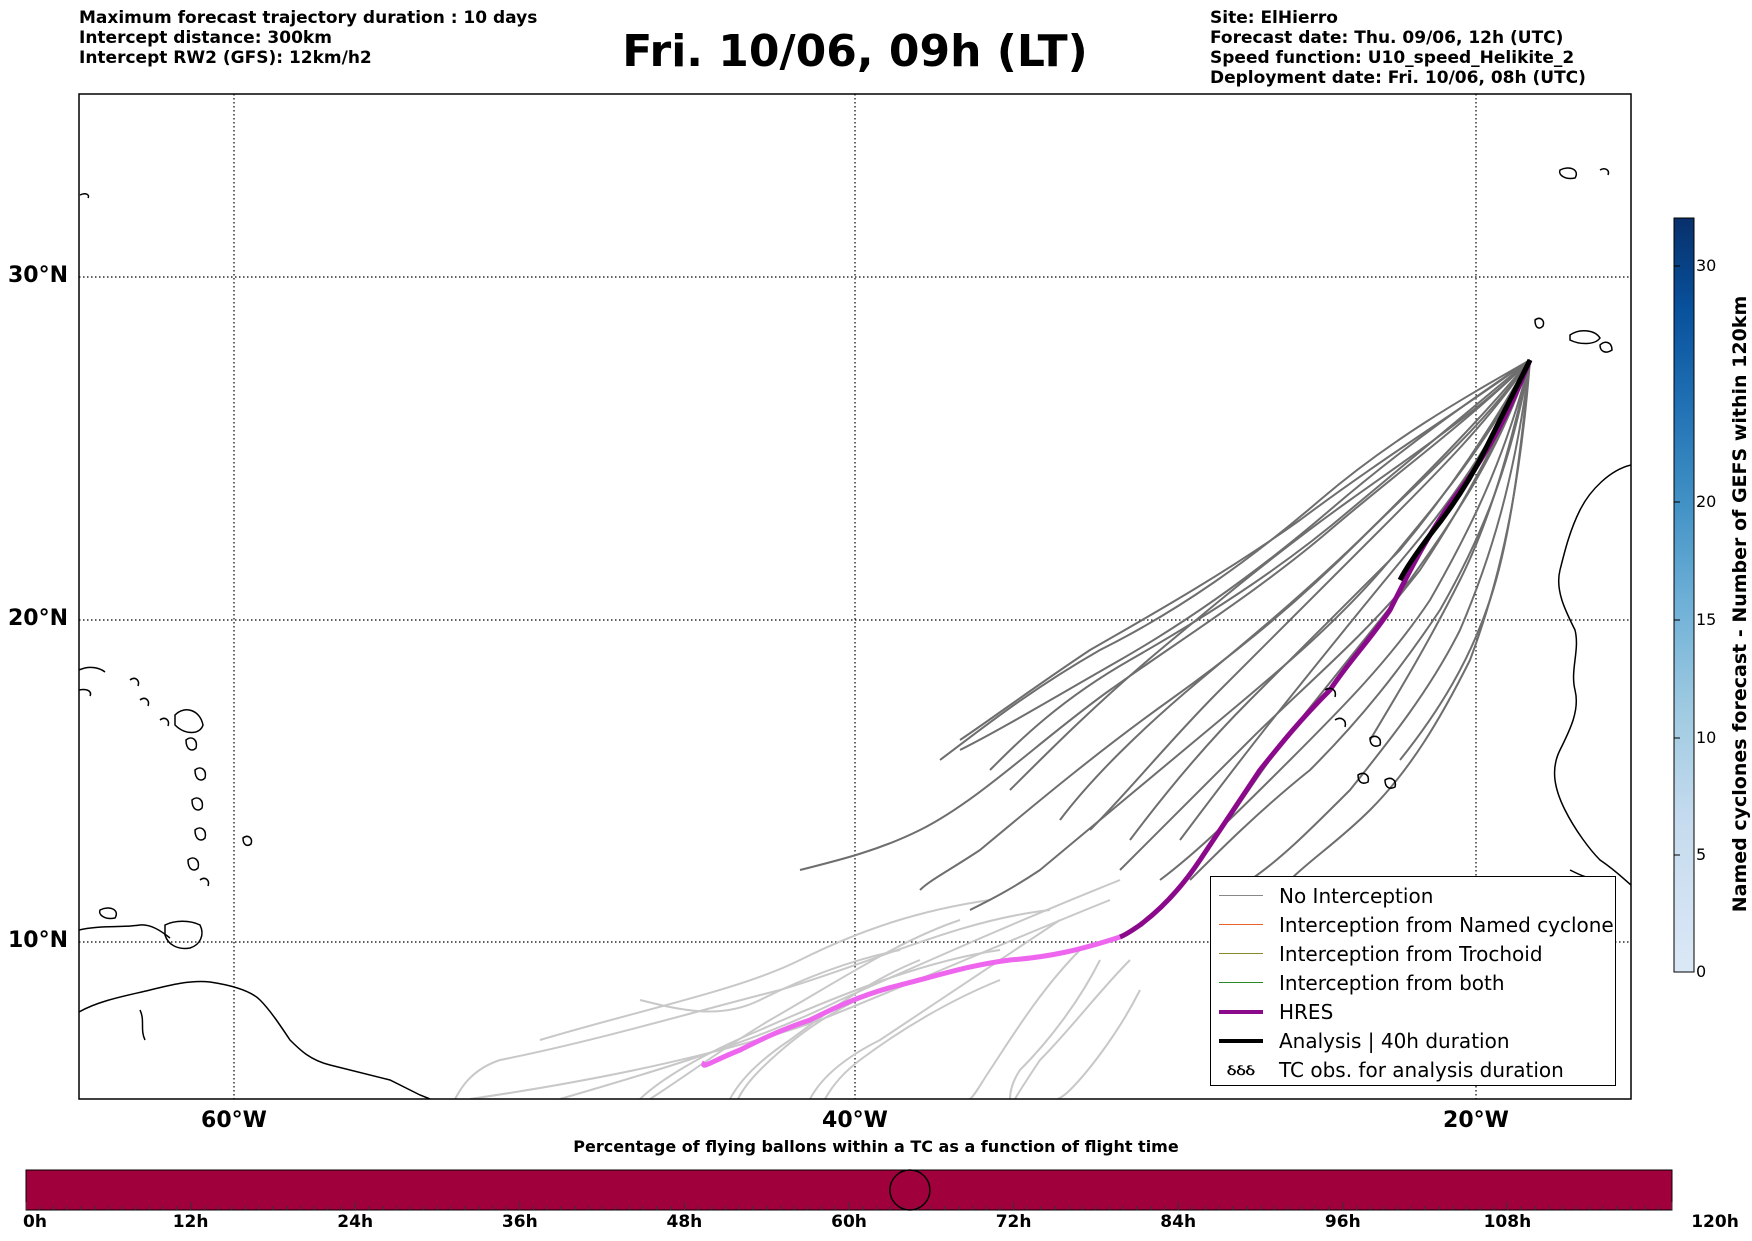 Image resolution: width=1752 pixels, height=1241 pixels. I want to click on colorbar-tick-15: 15, so click(1706, 619).